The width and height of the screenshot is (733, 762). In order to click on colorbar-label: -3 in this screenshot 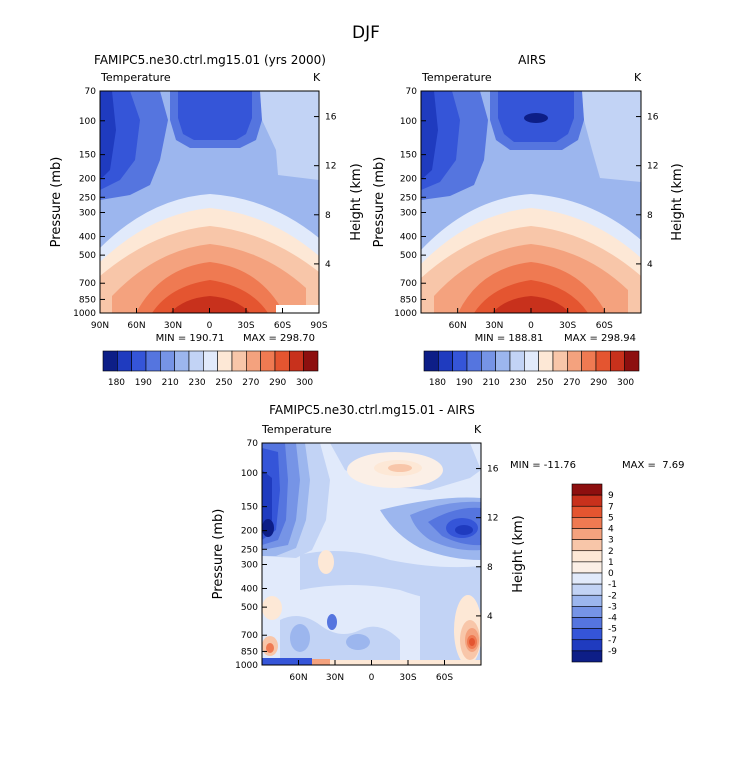, I will do `click(612, 607)`.